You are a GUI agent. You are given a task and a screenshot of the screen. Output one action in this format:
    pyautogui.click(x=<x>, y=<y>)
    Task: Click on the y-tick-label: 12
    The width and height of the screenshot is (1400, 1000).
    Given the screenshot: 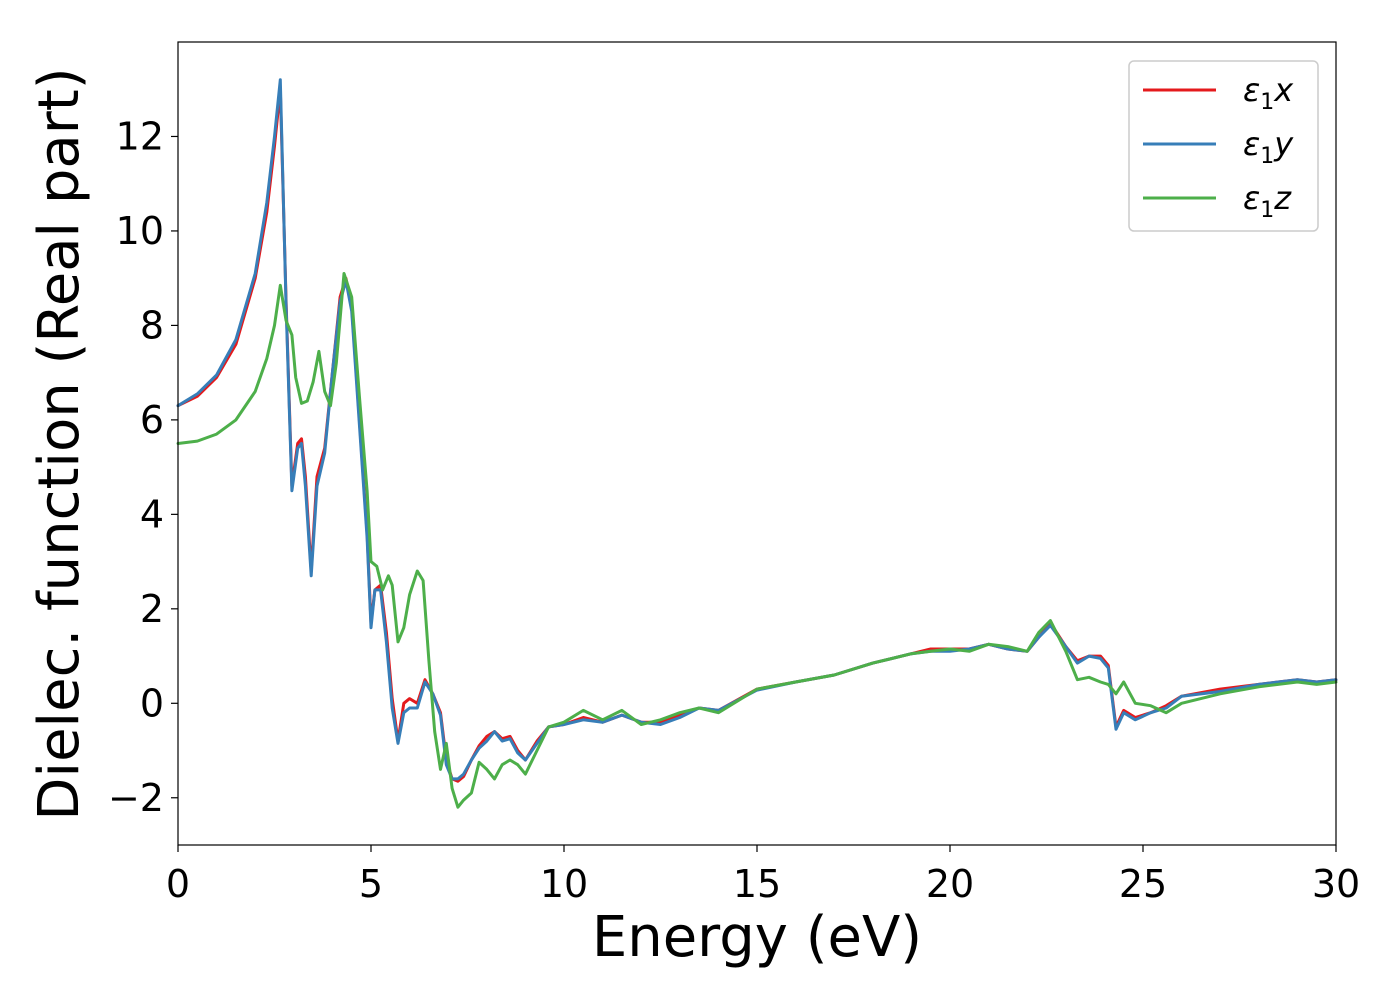 What is the action you would take?
    pyautogui.click(x=140, y=136)
    